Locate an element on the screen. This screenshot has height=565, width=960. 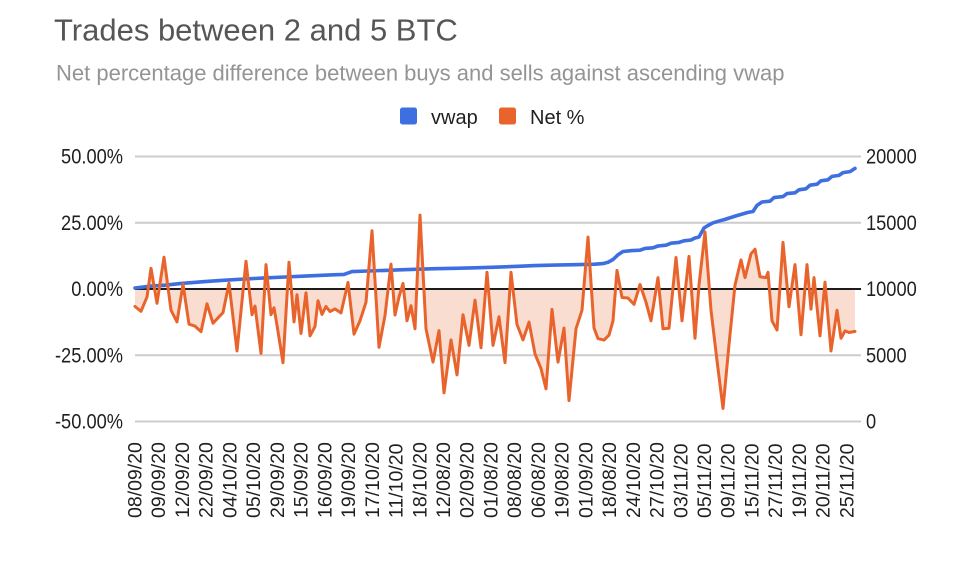
svg-text: 02/09/20 is located at coordinates (468, 480).